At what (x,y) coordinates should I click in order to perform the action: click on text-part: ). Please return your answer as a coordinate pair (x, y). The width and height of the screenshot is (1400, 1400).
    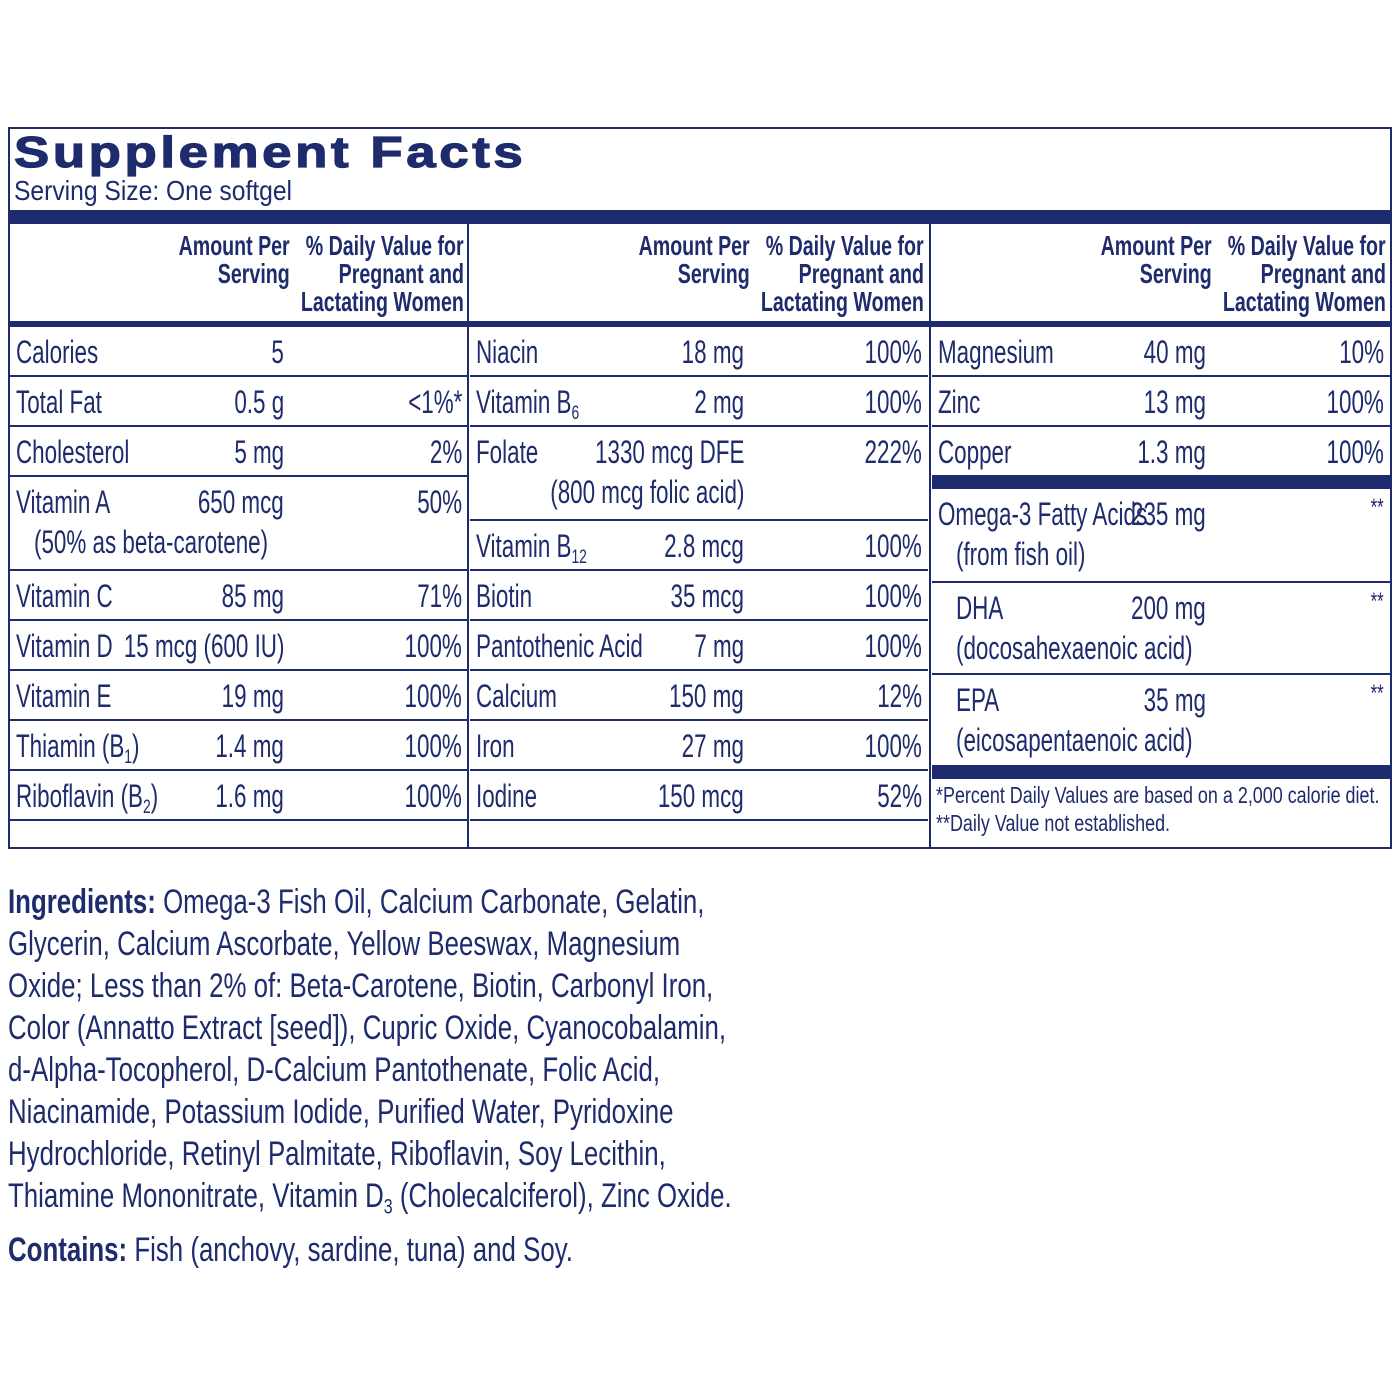
    Looking at the image, I should click on (136, 746).